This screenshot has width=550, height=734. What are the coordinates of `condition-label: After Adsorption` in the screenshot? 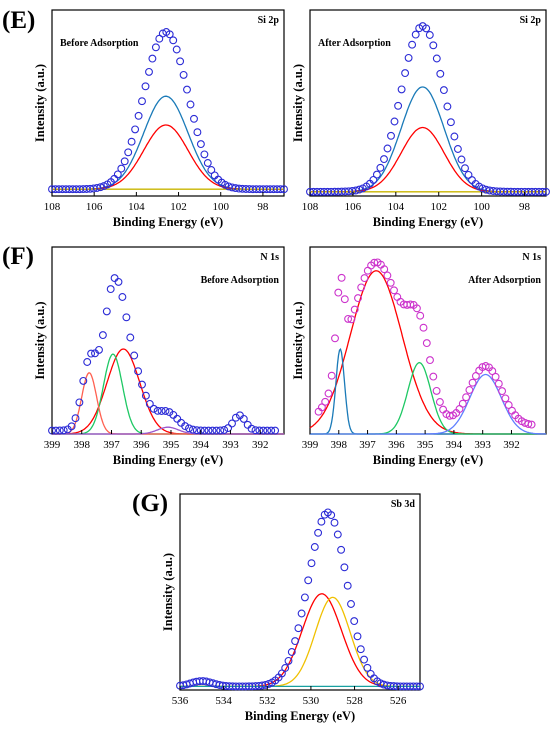 It's located at (504, 280).